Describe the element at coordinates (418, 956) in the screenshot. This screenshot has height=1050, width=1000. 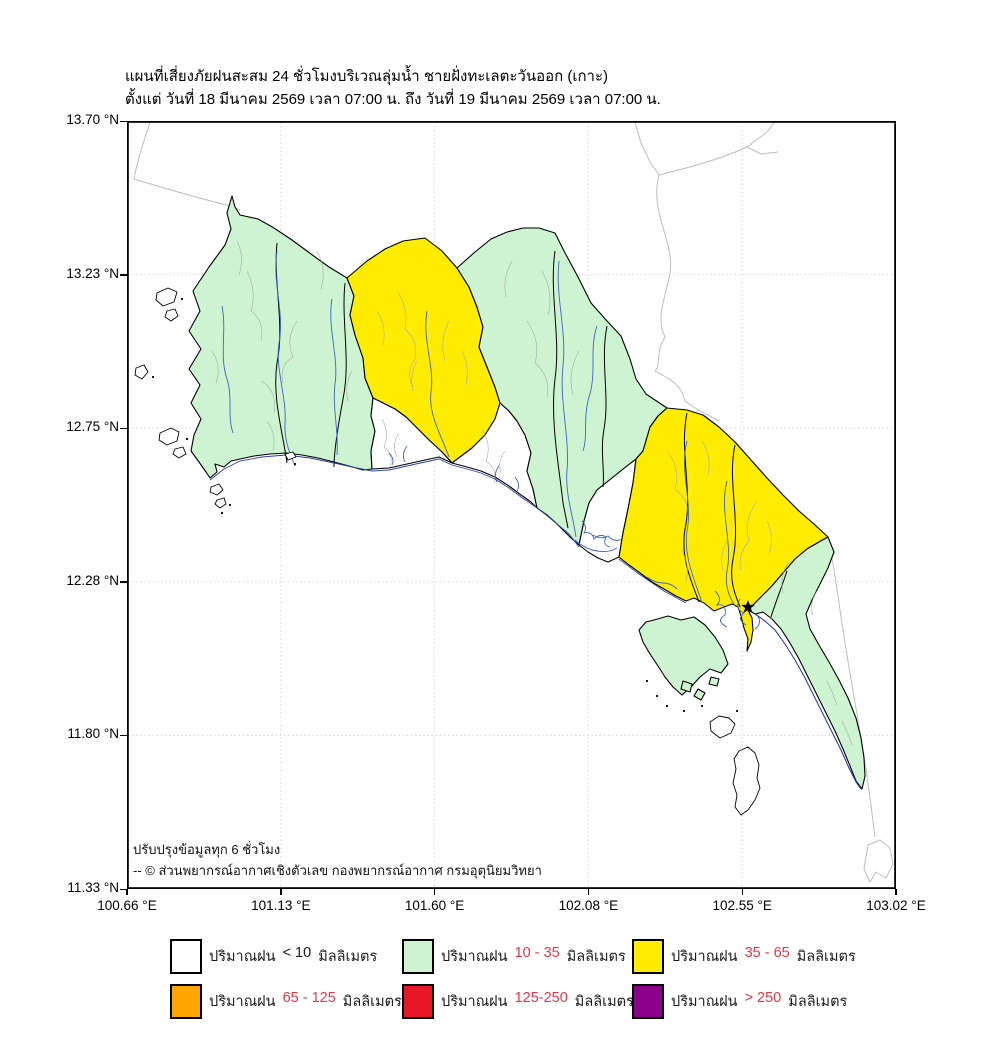
I see `legend-swatch-green` at that location.